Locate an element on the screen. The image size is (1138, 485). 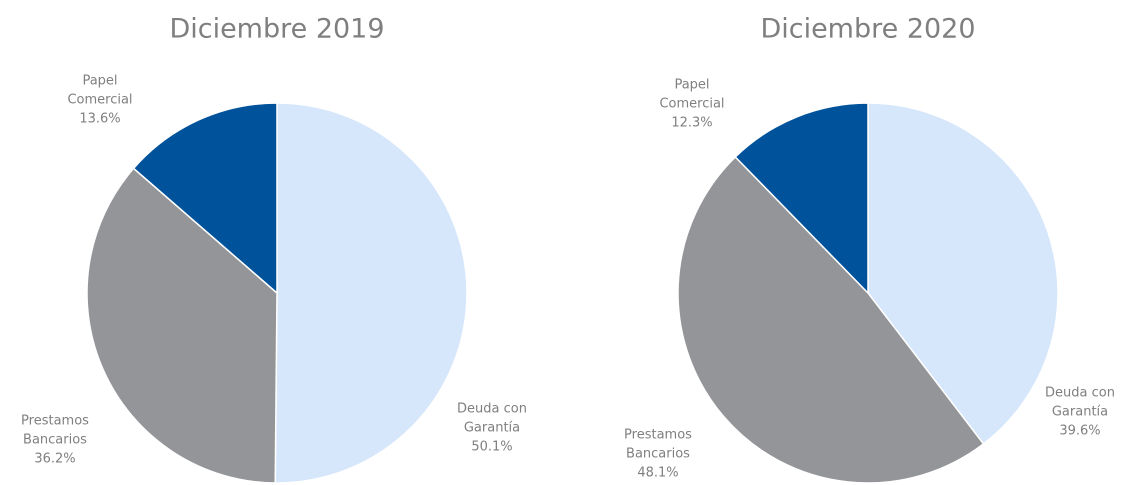
value-label: 48.1% is located at coordinates (658, 473).